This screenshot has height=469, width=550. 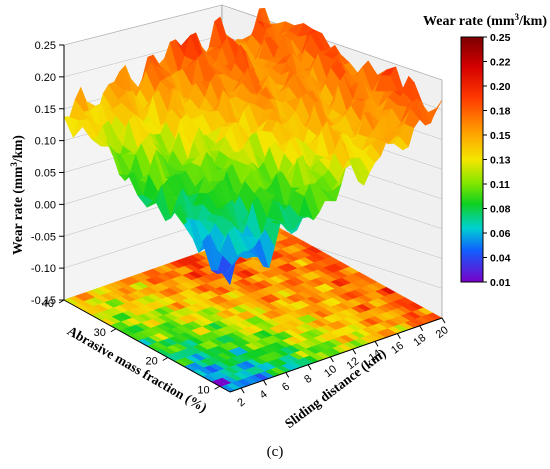 I want to click on colorbar-tick-label: 0.25, so click(x=500, y=38).